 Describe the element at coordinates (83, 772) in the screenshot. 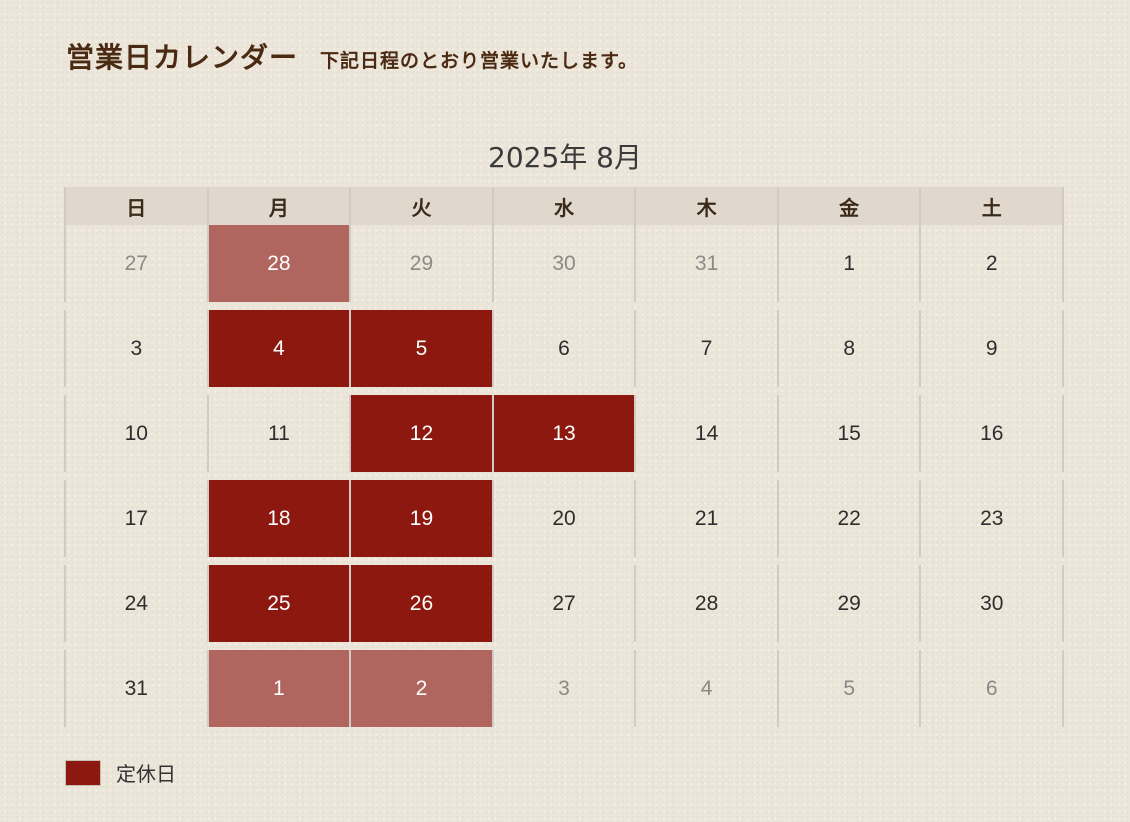

I see `legend-closed-swatch` at that location.